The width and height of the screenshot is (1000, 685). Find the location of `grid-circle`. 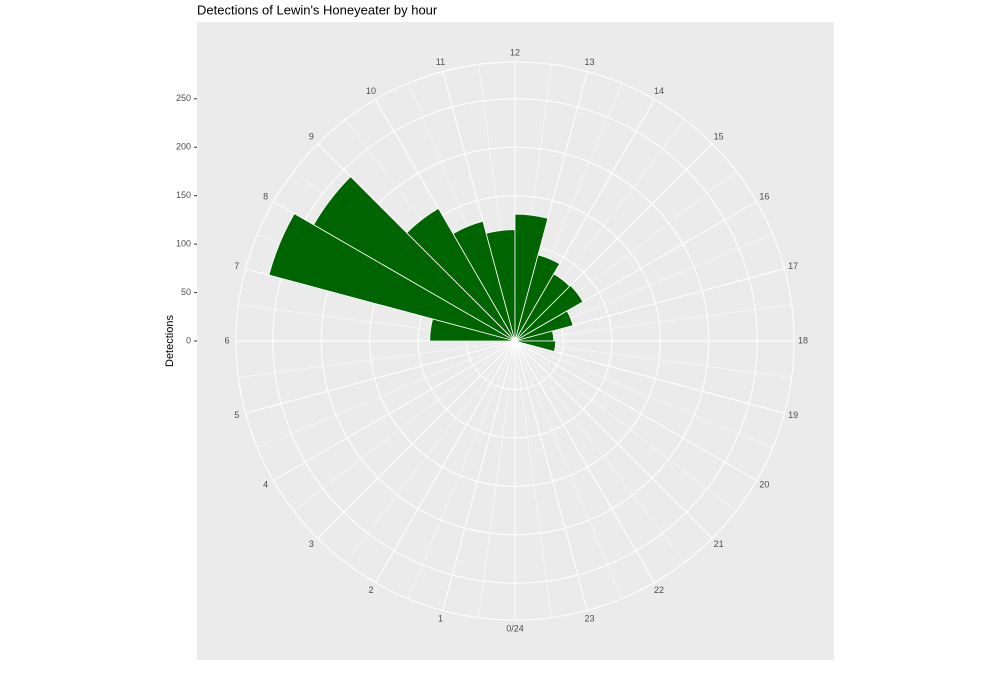

grid-circle is located at coordinates (515, 341).